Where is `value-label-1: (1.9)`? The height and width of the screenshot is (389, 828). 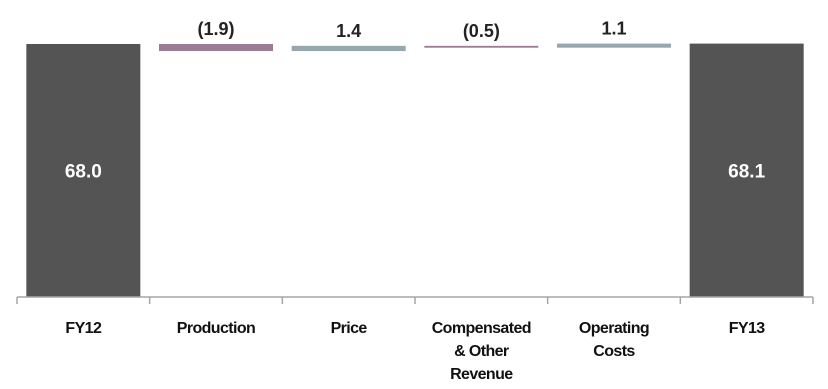
value-label-1: (1.9) is located at coordinates (215, 29).